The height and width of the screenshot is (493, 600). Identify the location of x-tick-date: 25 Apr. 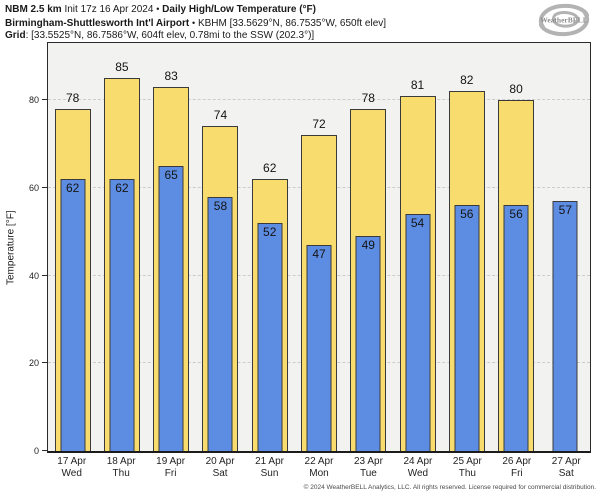
(467, 461).